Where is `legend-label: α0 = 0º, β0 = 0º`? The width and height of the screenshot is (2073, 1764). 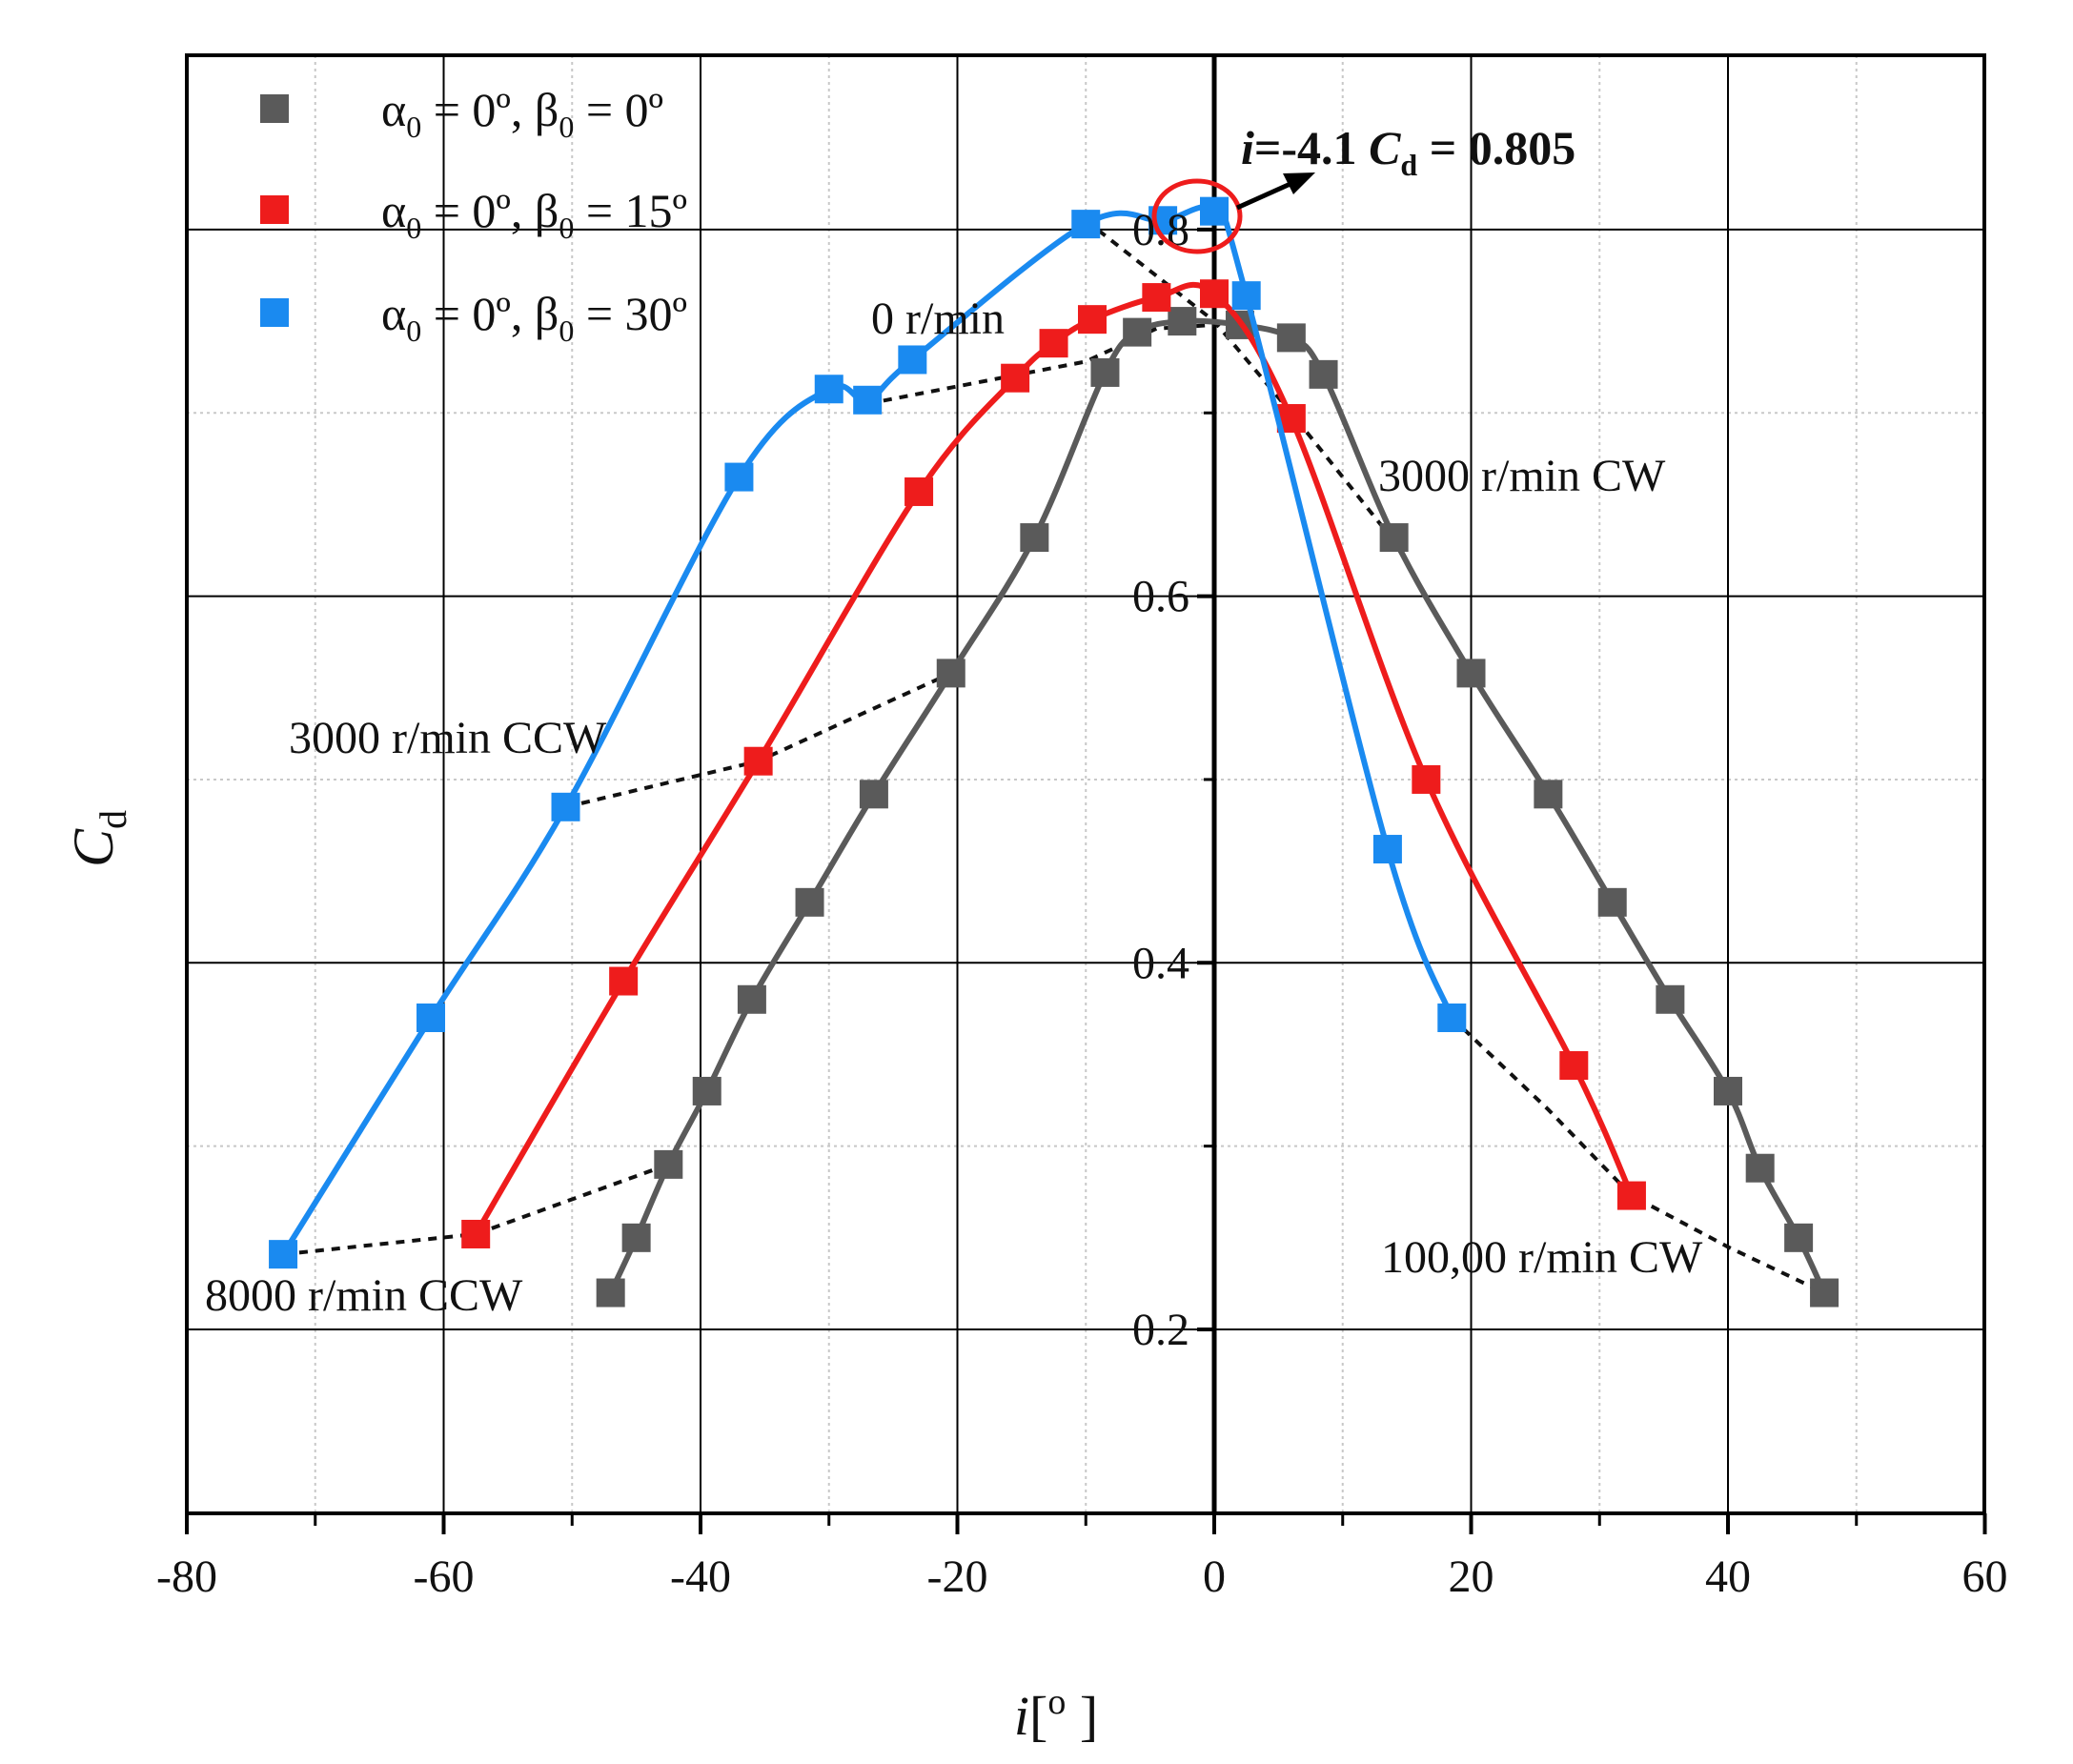
legend-label: α0 = 0º, β0 = 0º is located at coordinates (522, 114).